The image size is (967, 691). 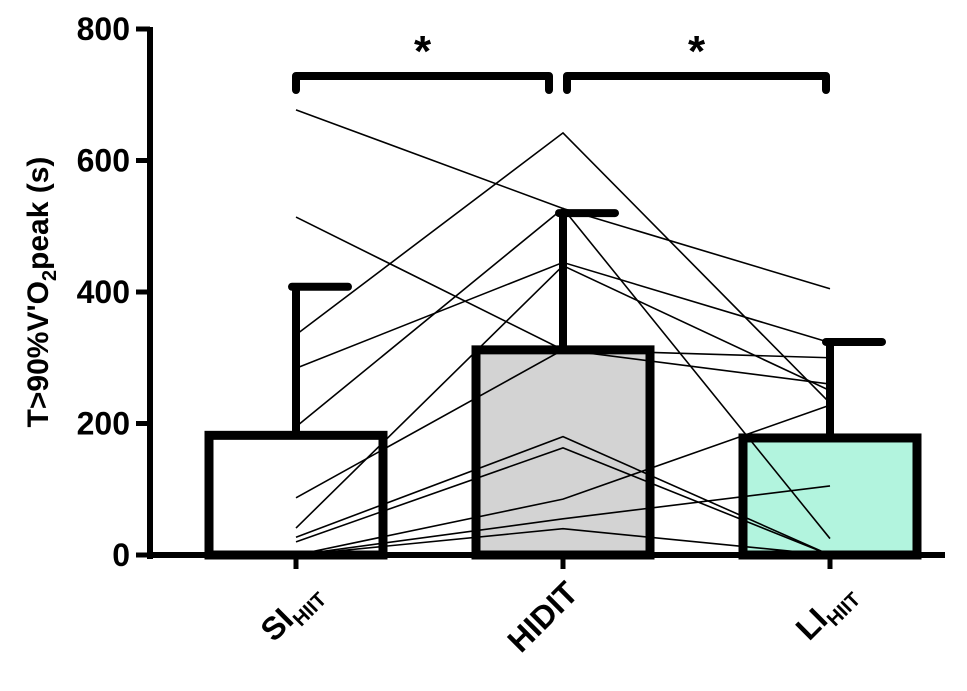 I want to click on x-tick-label-li-hiit: LIHIIT, so click(x=827, y=612).